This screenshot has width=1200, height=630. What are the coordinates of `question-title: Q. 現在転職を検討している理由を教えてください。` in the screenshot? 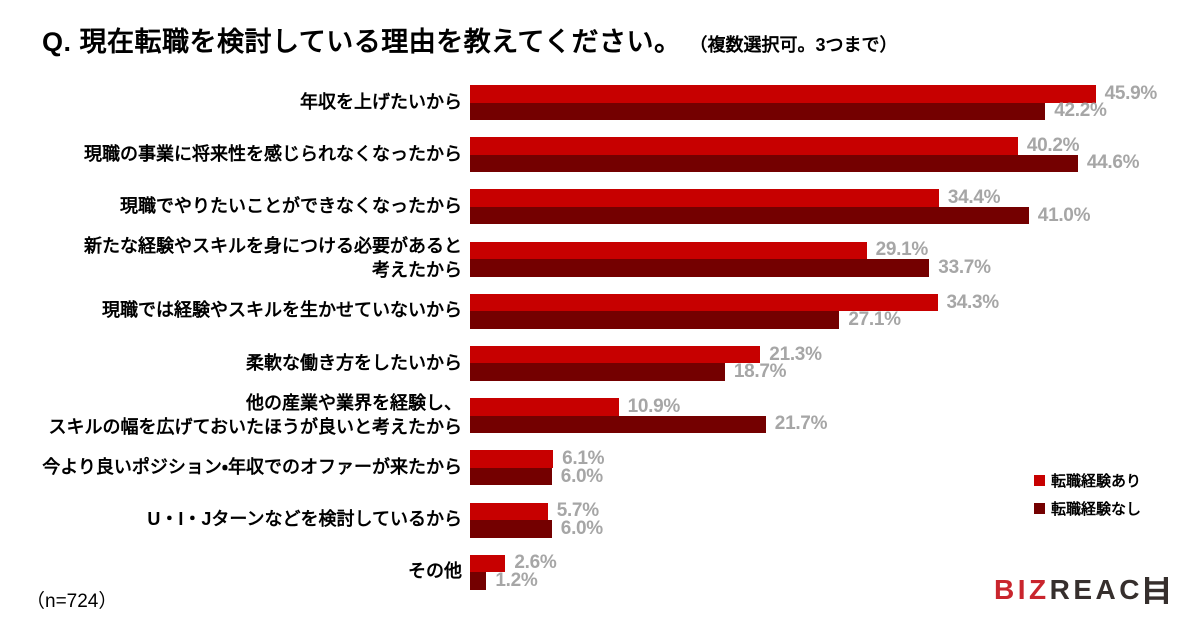 It's located at (362, 42).